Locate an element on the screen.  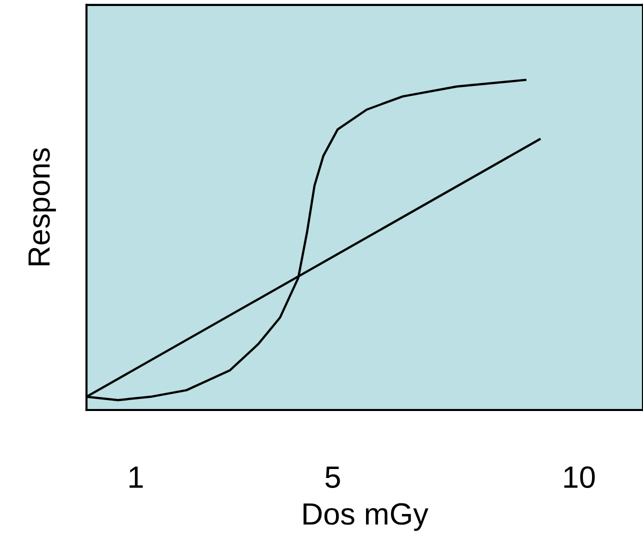
x-tick-label: 5 is located at coordinates (332, 477).